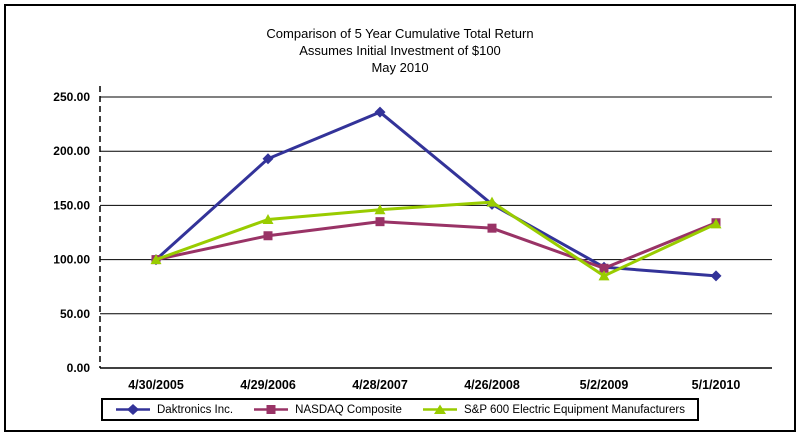 The image size is (800, 436). What do you see at coordinates (71, 97) in the screenshot?
I see `y-axis-tick-label: 250.00` at bounding box center [71, 97].